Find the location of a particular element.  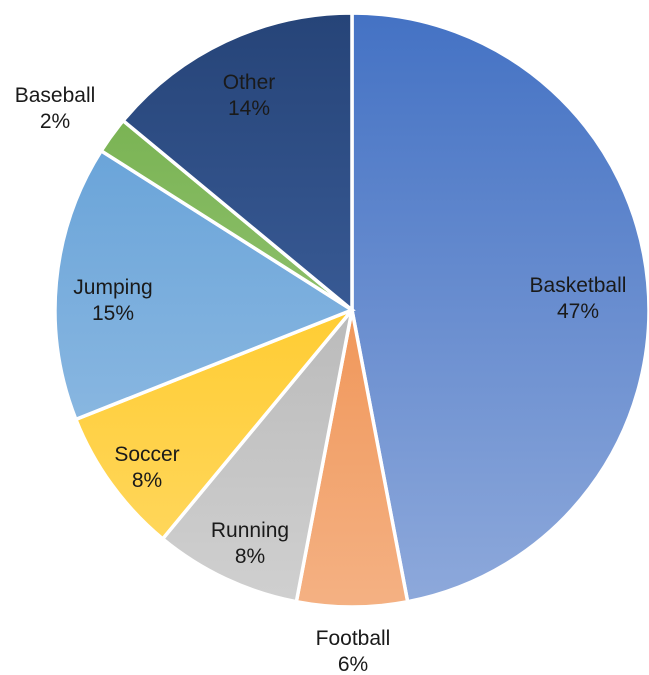

slice-label-football: Football 6% is located at coordinates (353, 651).